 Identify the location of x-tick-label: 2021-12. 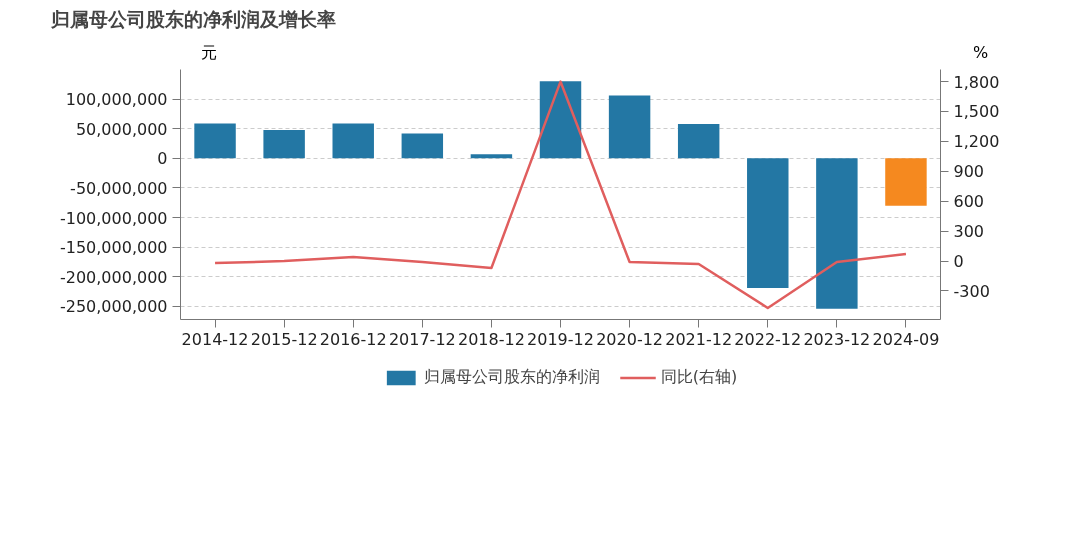
(699, 339).